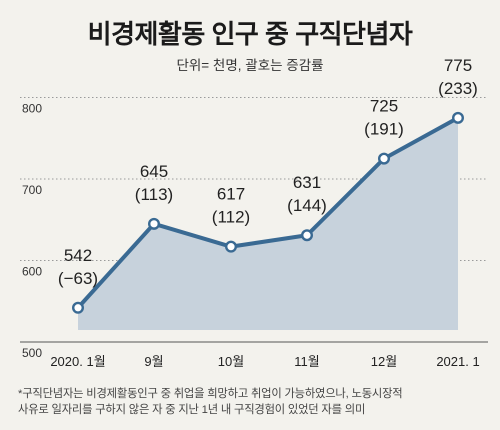 This screenshot has width=500, height=430. What do you see at coordinates (231, 194) in the screenshot?
I see `data-value-label: 617` at bounding box center [231, 194].